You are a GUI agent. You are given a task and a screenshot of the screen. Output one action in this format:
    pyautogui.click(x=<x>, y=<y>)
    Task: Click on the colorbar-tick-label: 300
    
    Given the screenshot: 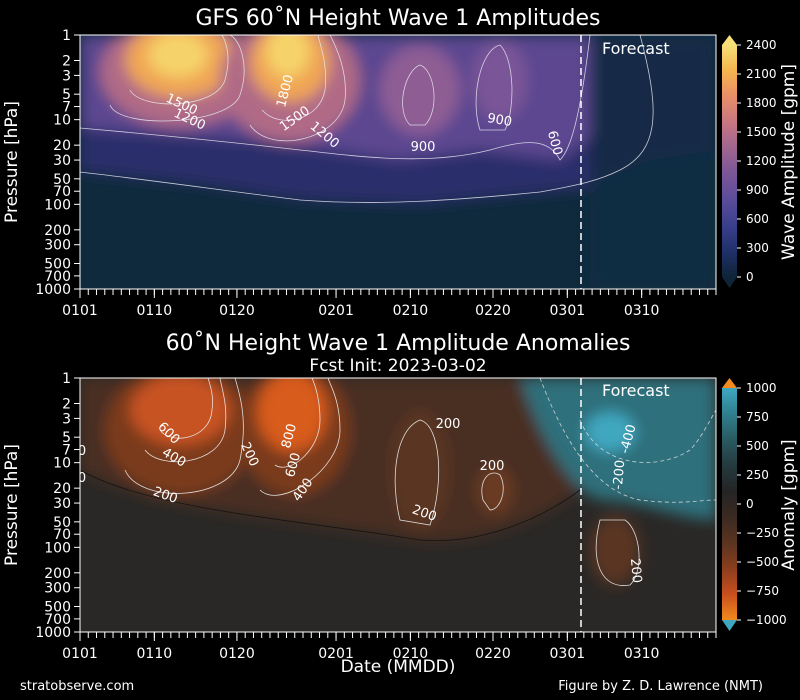 What is the action you would take?
    pyautogui.click(x=757, y=248)
    